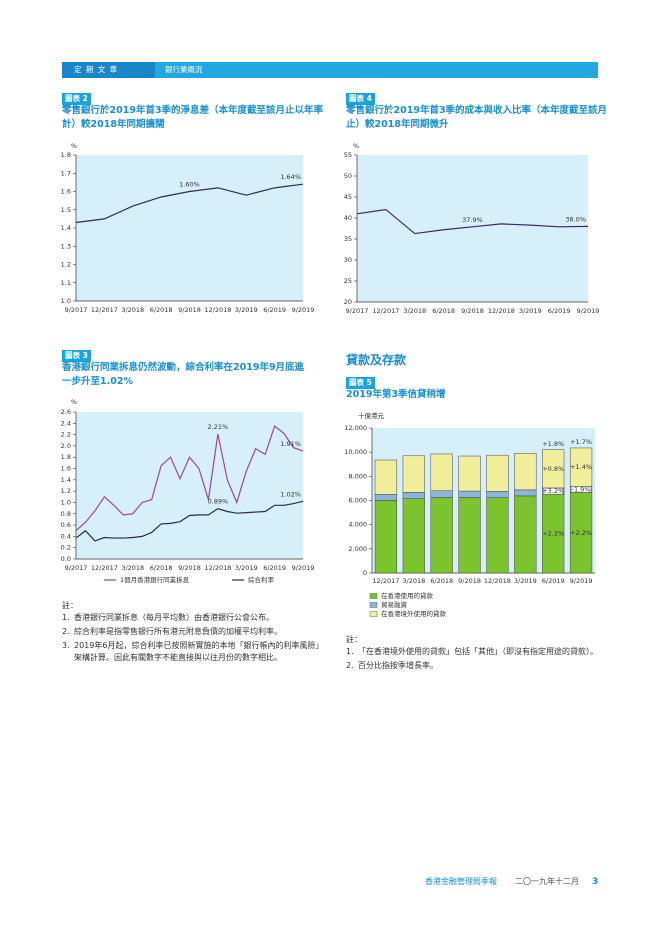 The height and width of the screenshot is (936, 662). I want to click on note-item: 2. 綜合利率是指零售銀行所有港元附息負債的加權平均利率。, so click(191, 632).